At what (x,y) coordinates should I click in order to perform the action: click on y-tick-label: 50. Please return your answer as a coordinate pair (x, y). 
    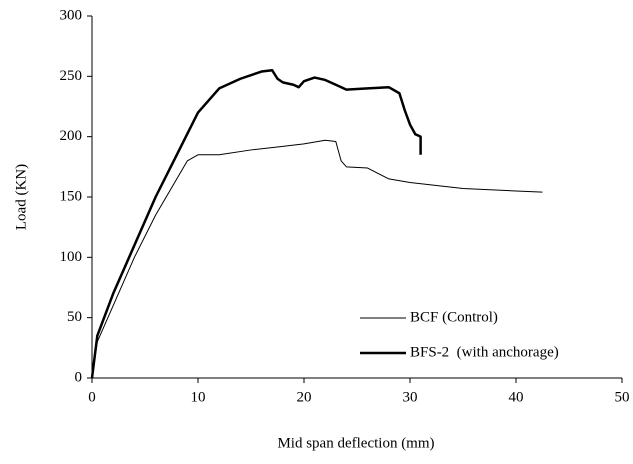
    Looking at the image, I should click on (74, 317).